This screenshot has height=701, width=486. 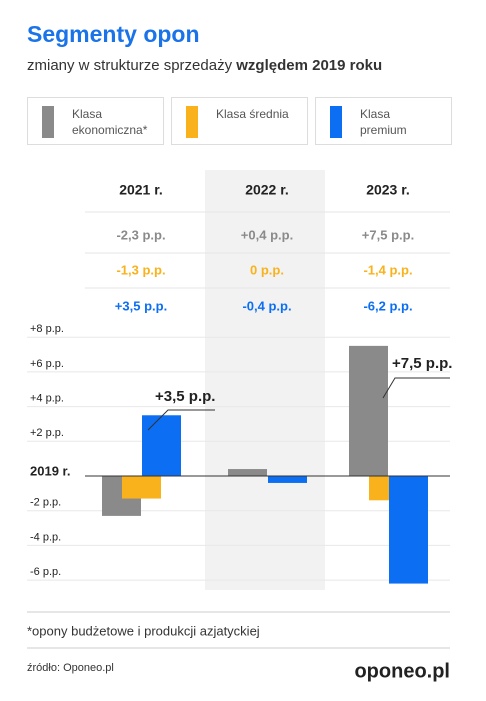 What do you see at coordinates (267, 234) in the screenshot?
I see `value-label: +0,4 p.p.` at bounding box center [267, 234].